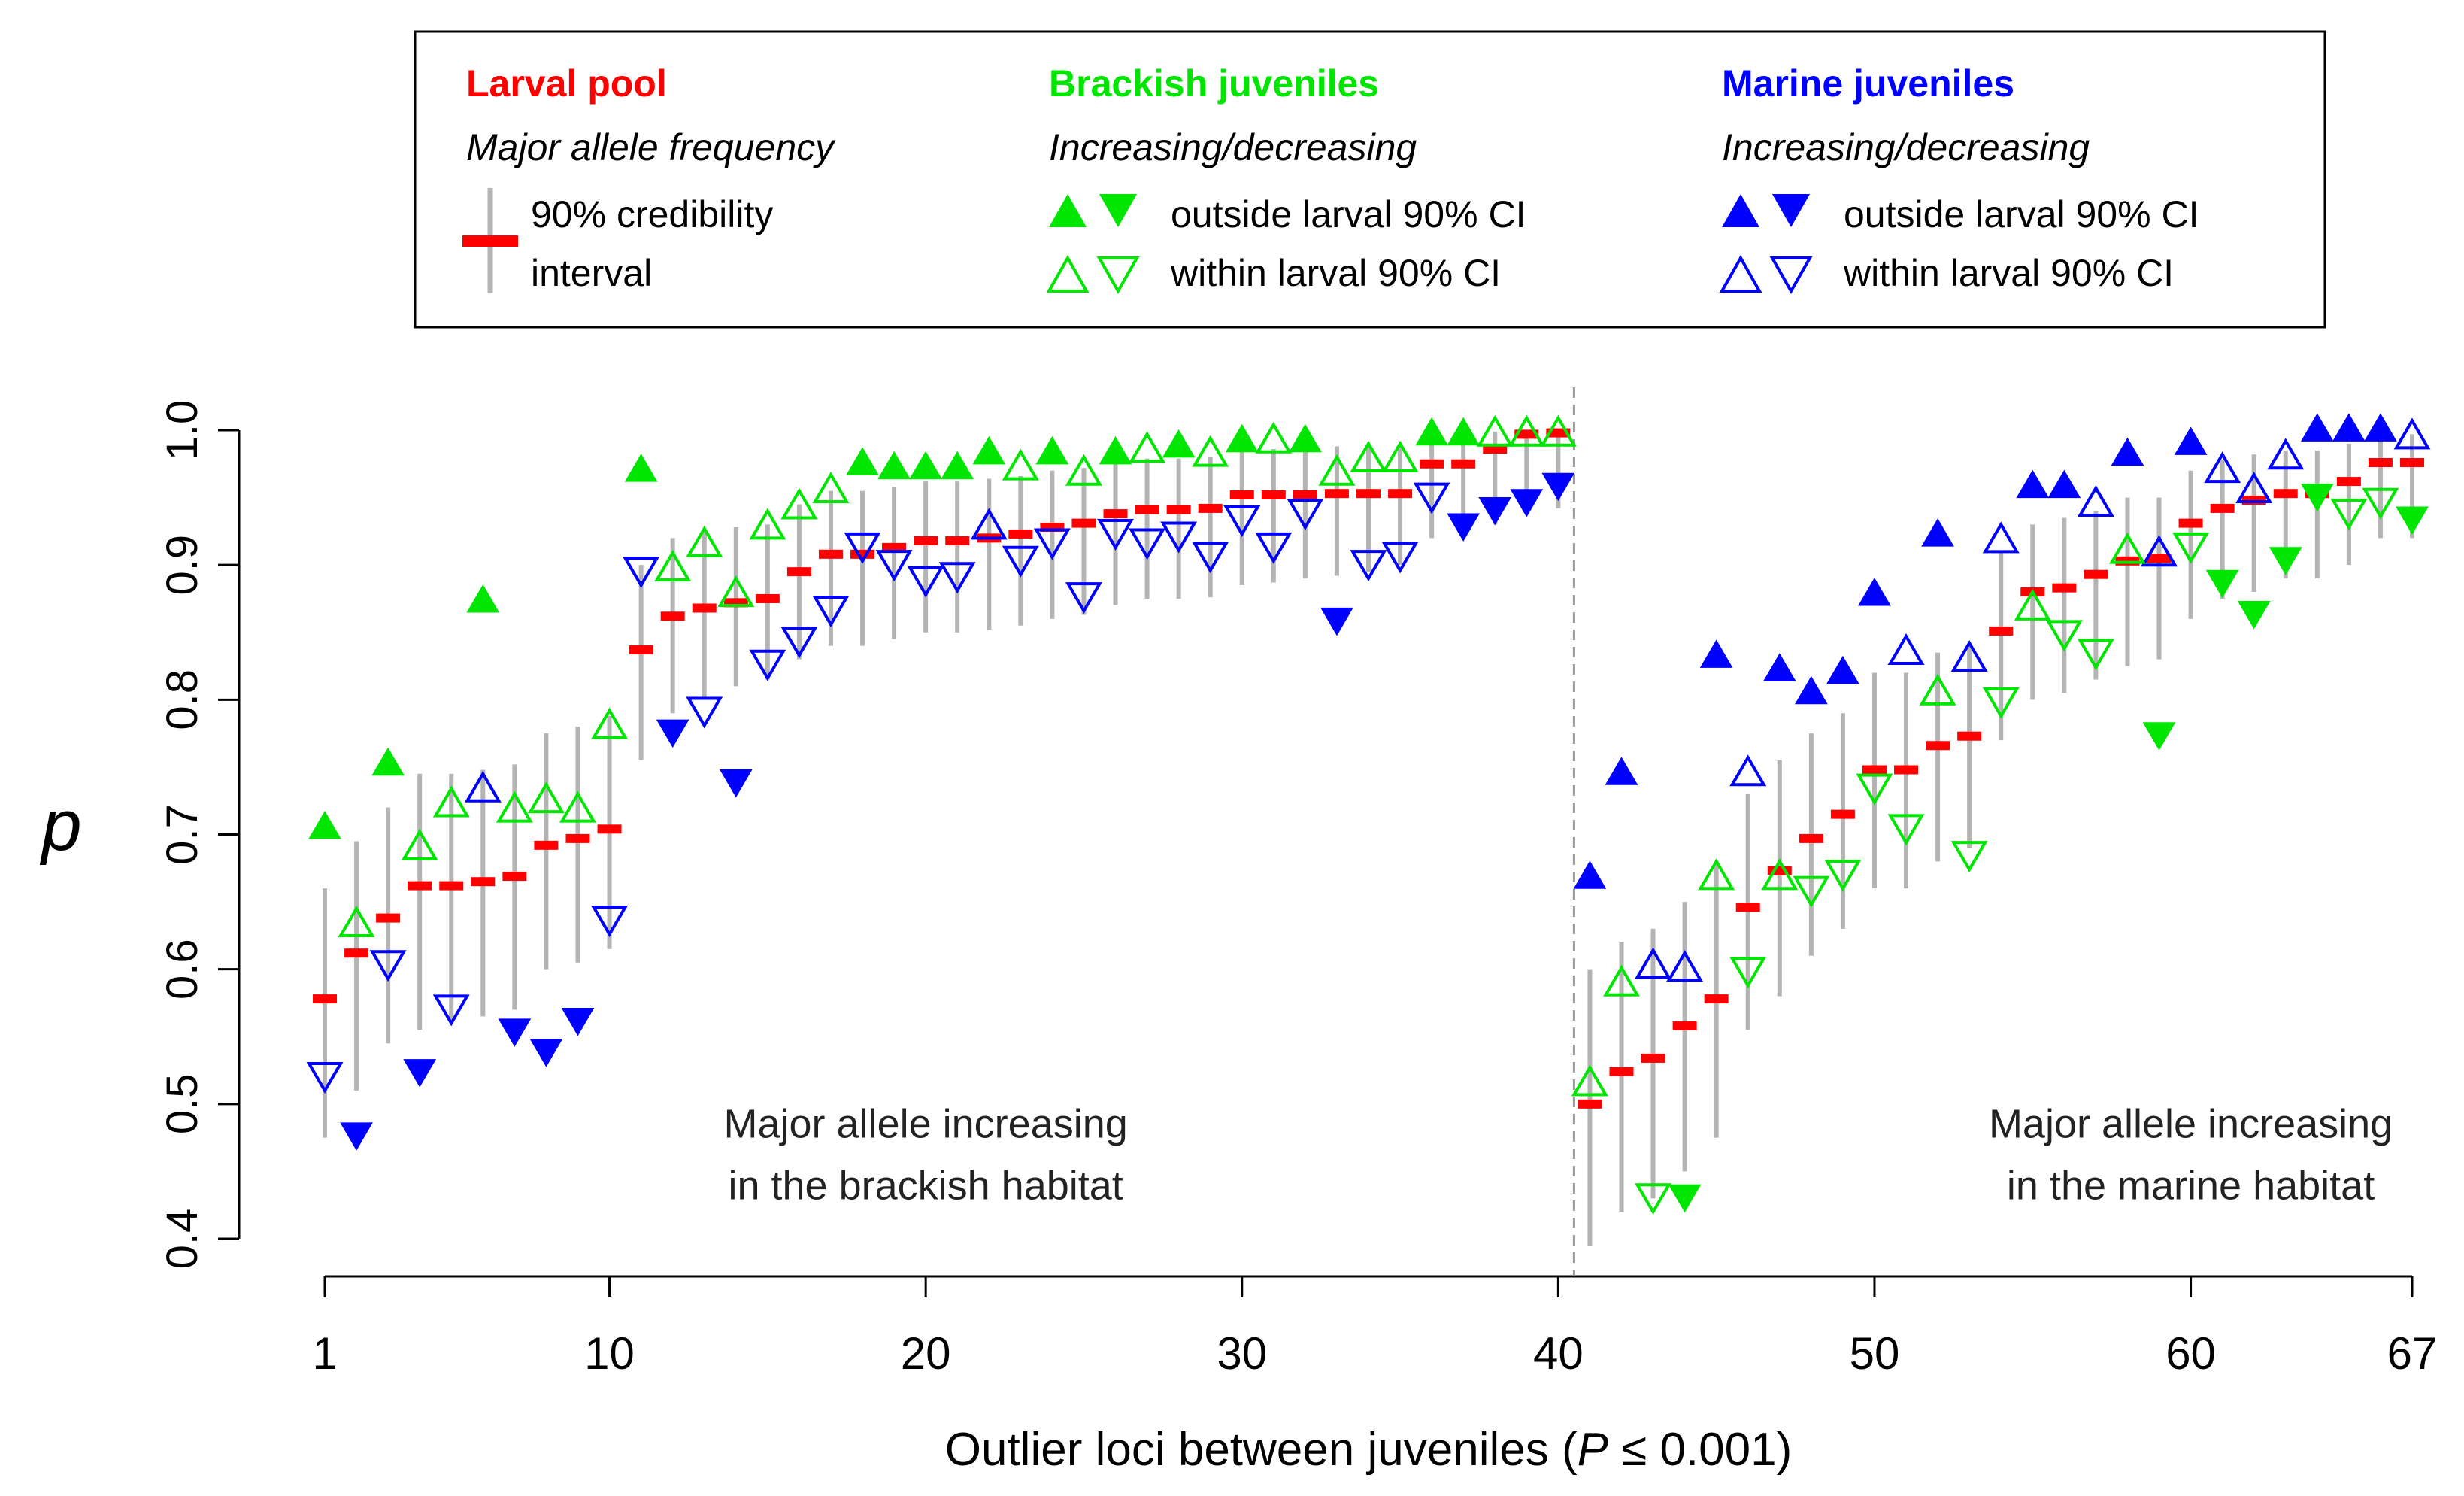  What do you see at coordinates (182, 699) in the screenshot?
I see `y-tick-label: 0.8` at bounding box center [182, 699].